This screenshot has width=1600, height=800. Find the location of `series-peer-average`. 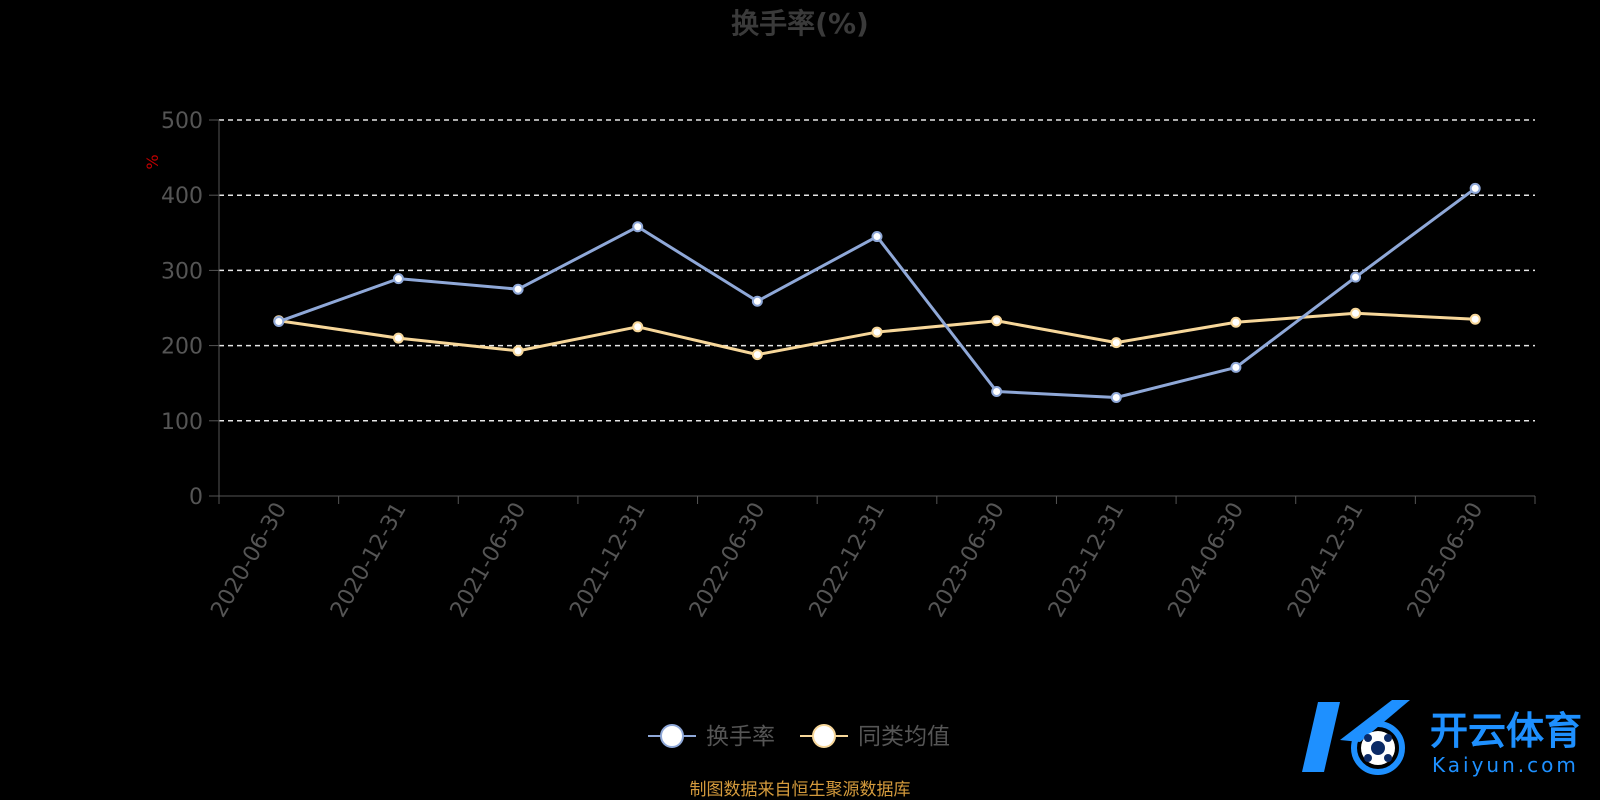

series-peer-average is located at coordinates (877, 334).